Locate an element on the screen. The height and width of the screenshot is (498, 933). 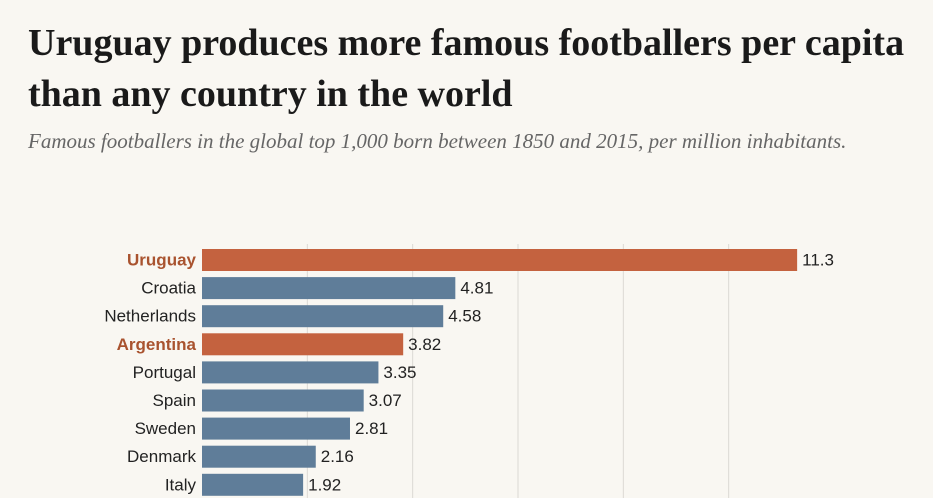
category-label: Sweden is located at coordinates (165, 428).